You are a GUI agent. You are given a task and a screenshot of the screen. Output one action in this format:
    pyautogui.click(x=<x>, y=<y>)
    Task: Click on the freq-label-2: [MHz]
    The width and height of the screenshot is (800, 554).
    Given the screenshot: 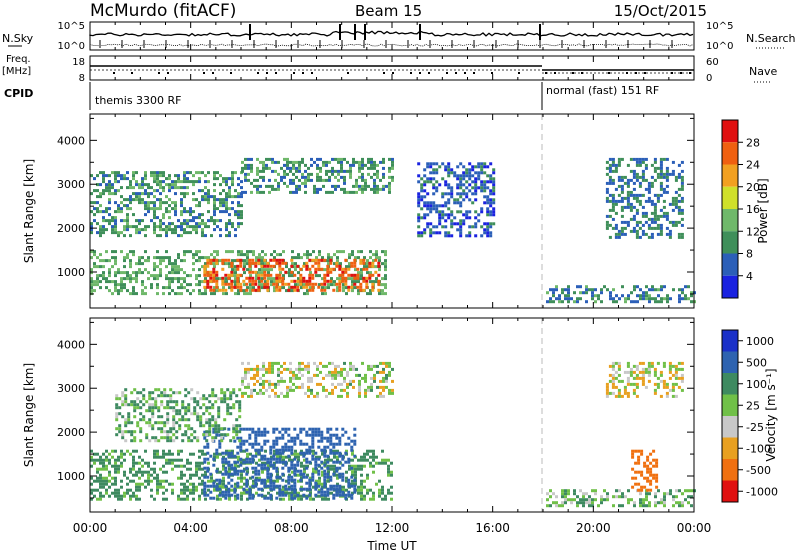 What is the action you would take?
    pyautogui.click(x=16, y=71)
    